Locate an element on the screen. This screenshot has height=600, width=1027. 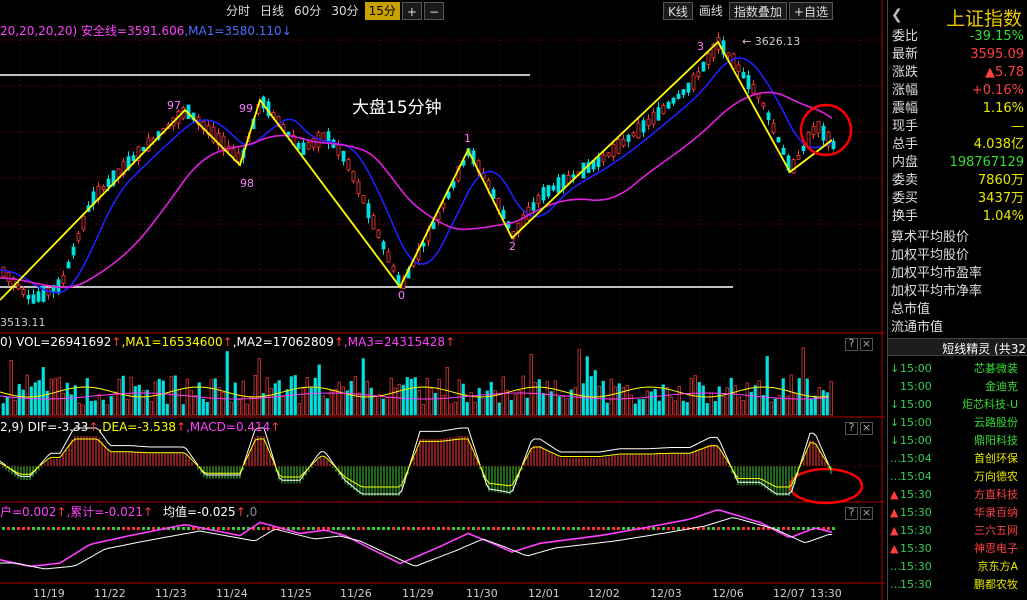
x-tick-label: 13:30 is located at coordinates (826, 593).